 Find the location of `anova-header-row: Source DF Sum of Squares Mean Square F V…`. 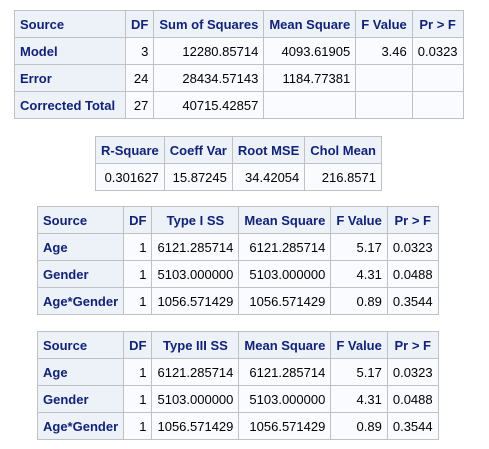

anova-header-row: Source DF Sum of Squares Mean Square F V… is located at coordinates (239, 24).